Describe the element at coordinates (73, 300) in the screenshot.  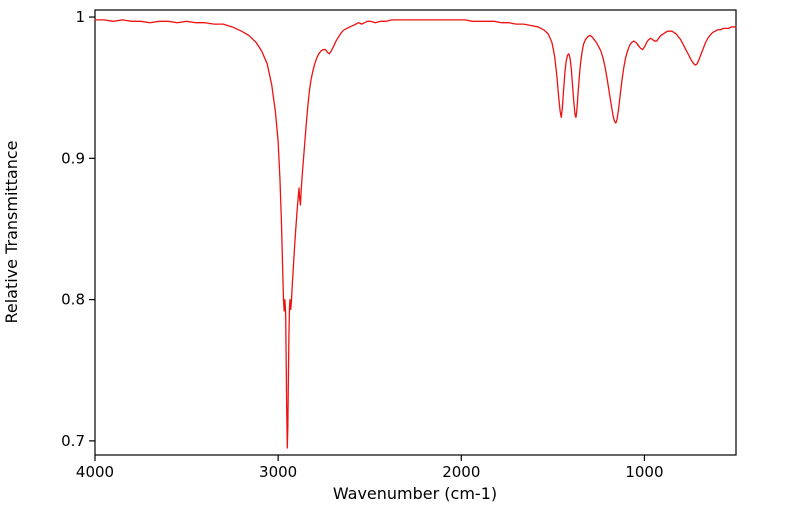
I see `y-tick-label: 0.8` at that location.